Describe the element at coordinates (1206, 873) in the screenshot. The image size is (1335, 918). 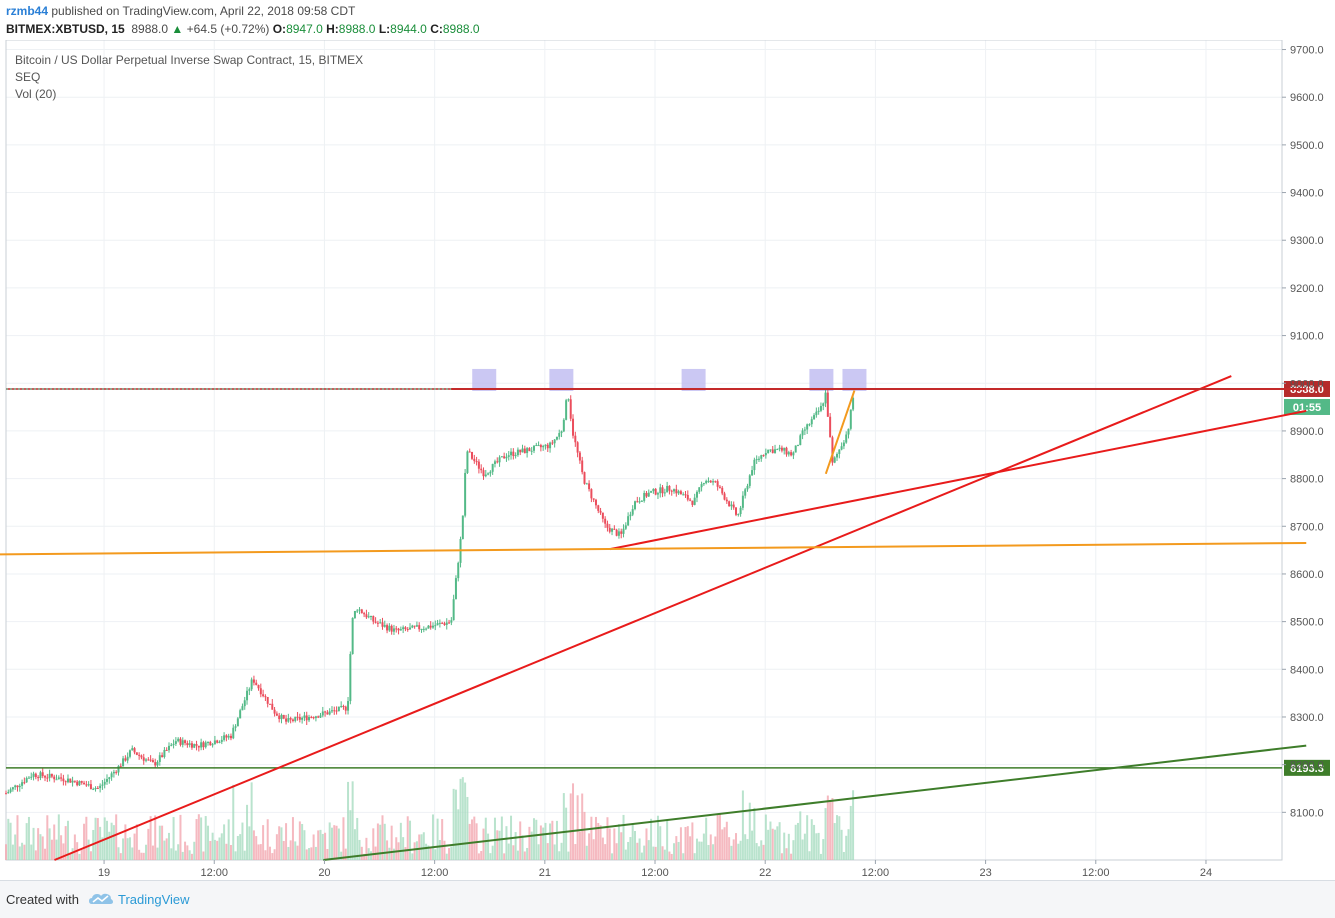
I see `x-tick-label: 24` at that location.